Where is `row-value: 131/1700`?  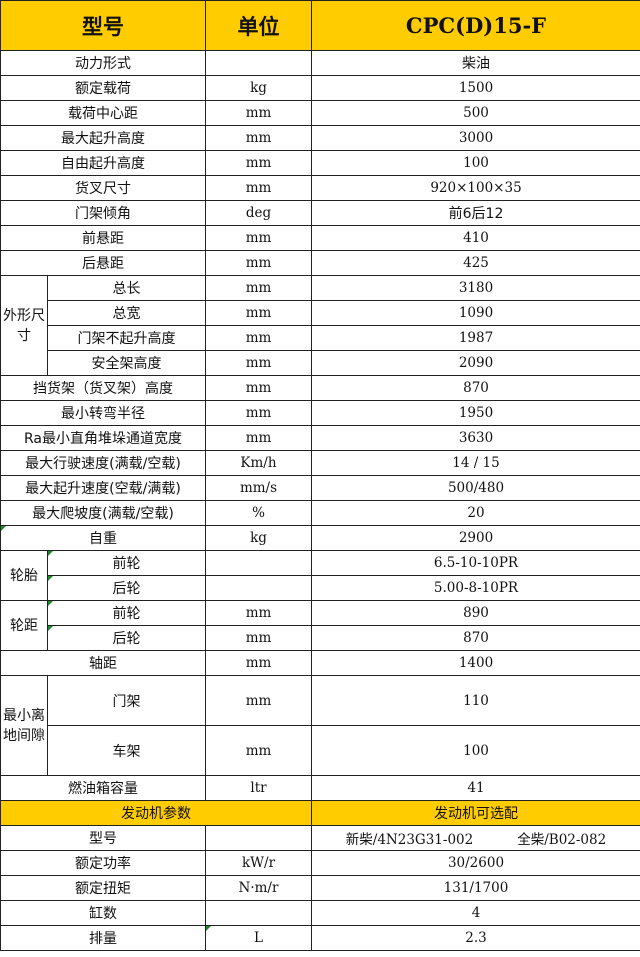
row-value: 131/1700 is located at coordinates (475, 888).